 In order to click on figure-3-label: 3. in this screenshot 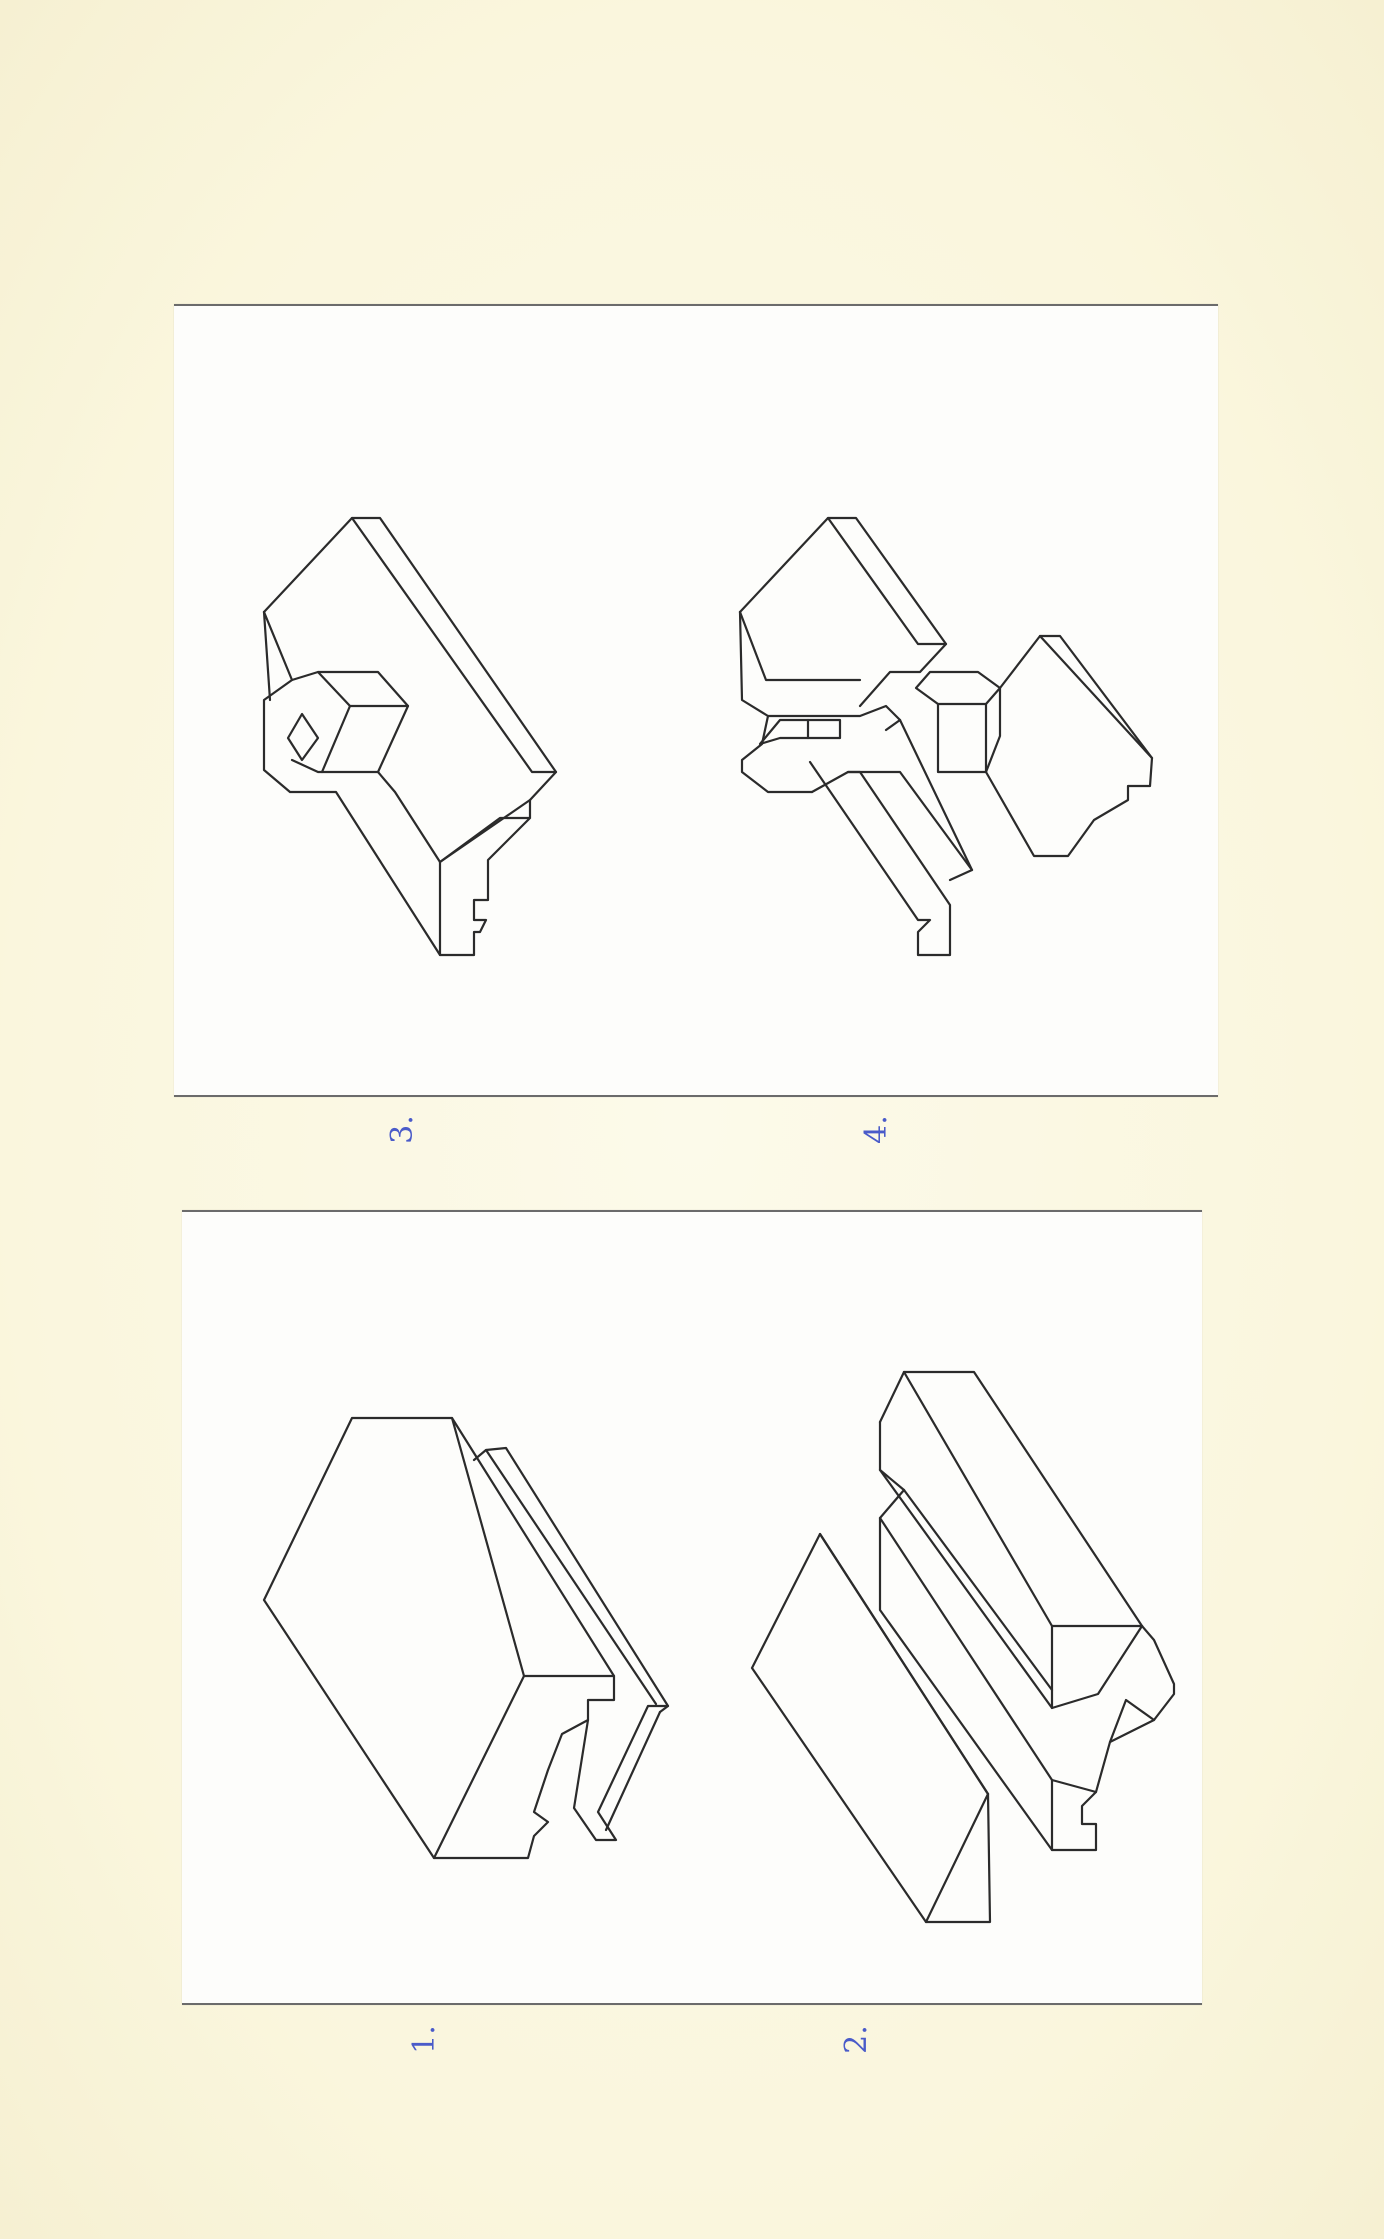, I will do `click(402, 1129)`.